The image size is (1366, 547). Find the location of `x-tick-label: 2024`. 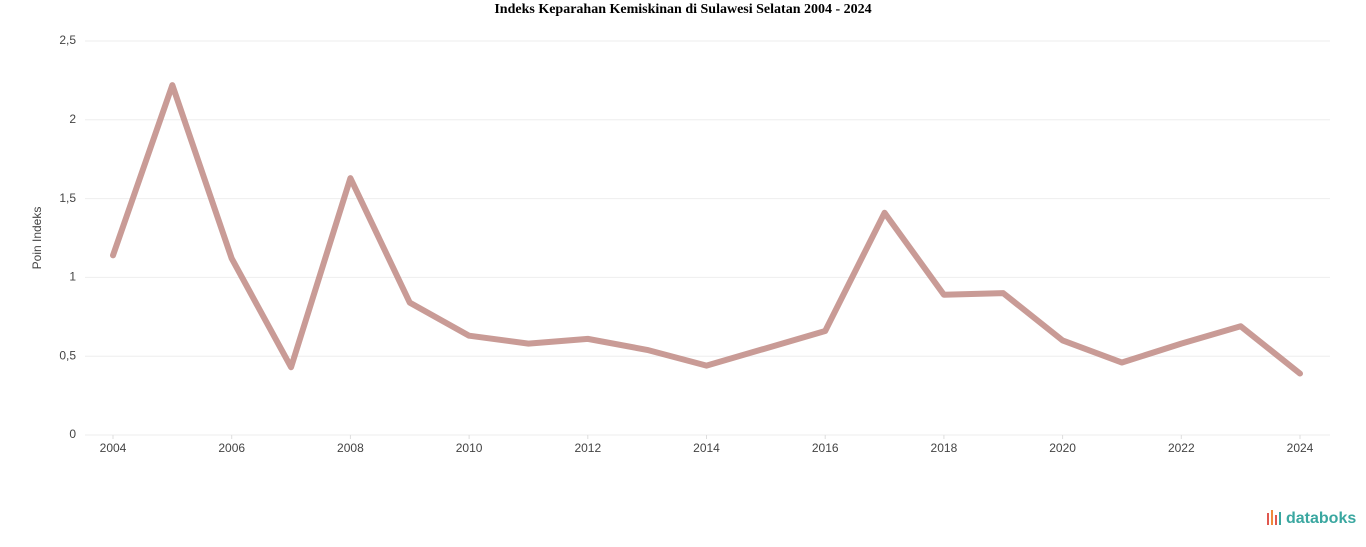

x-tick-label: 2024 is located at coordinates (1300, 448).